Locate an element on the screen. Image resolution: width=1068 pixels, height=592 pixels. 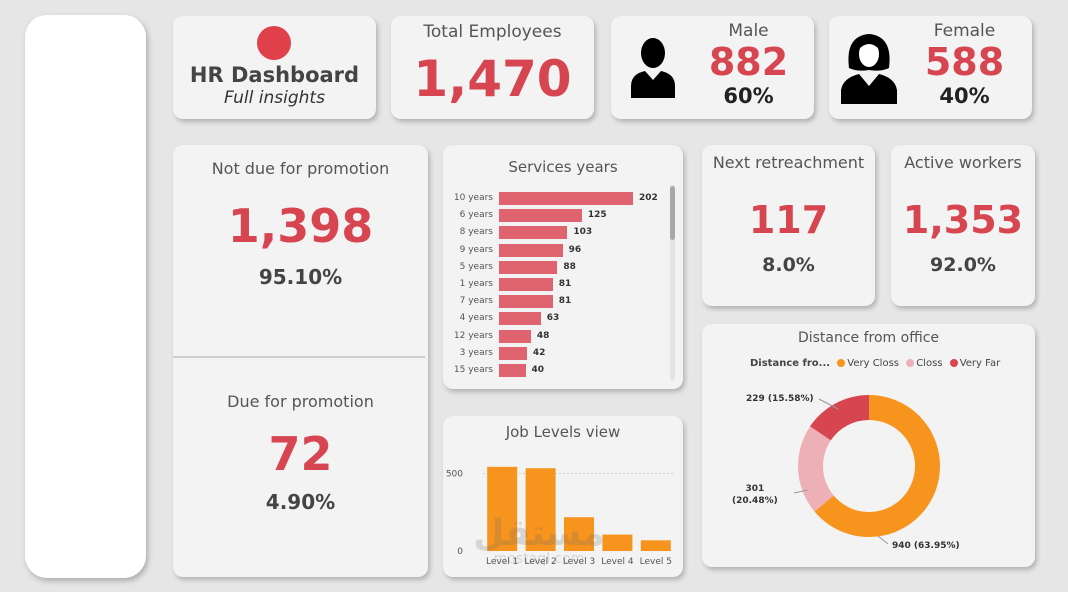
service-bar-row: 3 years 42 is located at coordinates (553, 353).